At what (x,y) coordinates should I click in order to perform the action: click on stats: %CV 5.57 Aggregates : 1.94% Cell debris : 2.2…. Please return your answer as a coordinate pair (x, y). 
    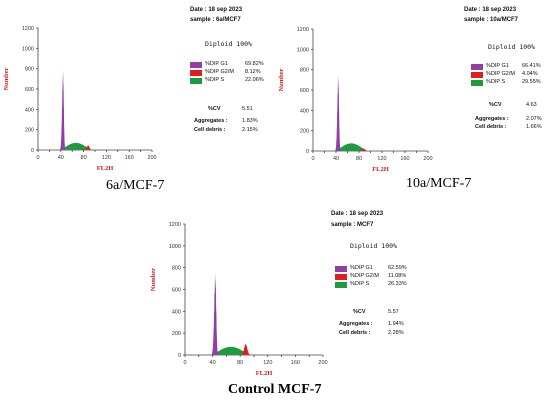
    Looking at the image, I should click on (375, 321).